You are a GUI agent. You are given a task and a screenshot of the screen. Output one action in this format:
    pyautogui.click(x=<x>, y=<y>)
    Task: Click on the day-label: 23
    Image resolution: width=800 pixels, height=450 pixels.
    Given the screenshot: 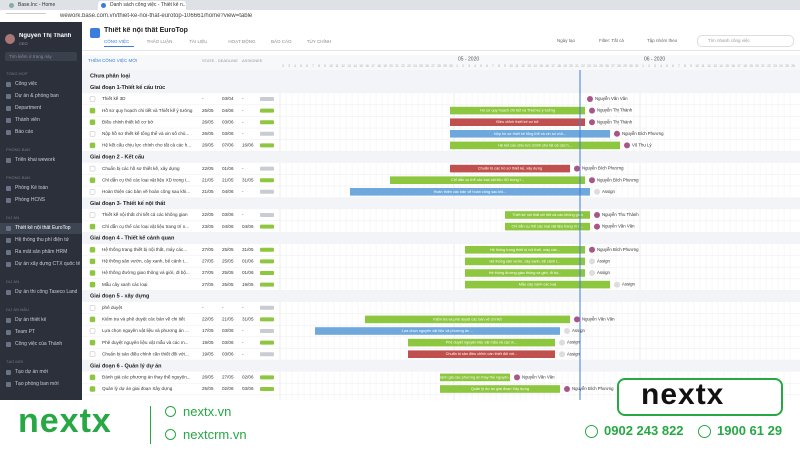 What is the action you would take?
    pyautogui.click(x=775, y=66)
    